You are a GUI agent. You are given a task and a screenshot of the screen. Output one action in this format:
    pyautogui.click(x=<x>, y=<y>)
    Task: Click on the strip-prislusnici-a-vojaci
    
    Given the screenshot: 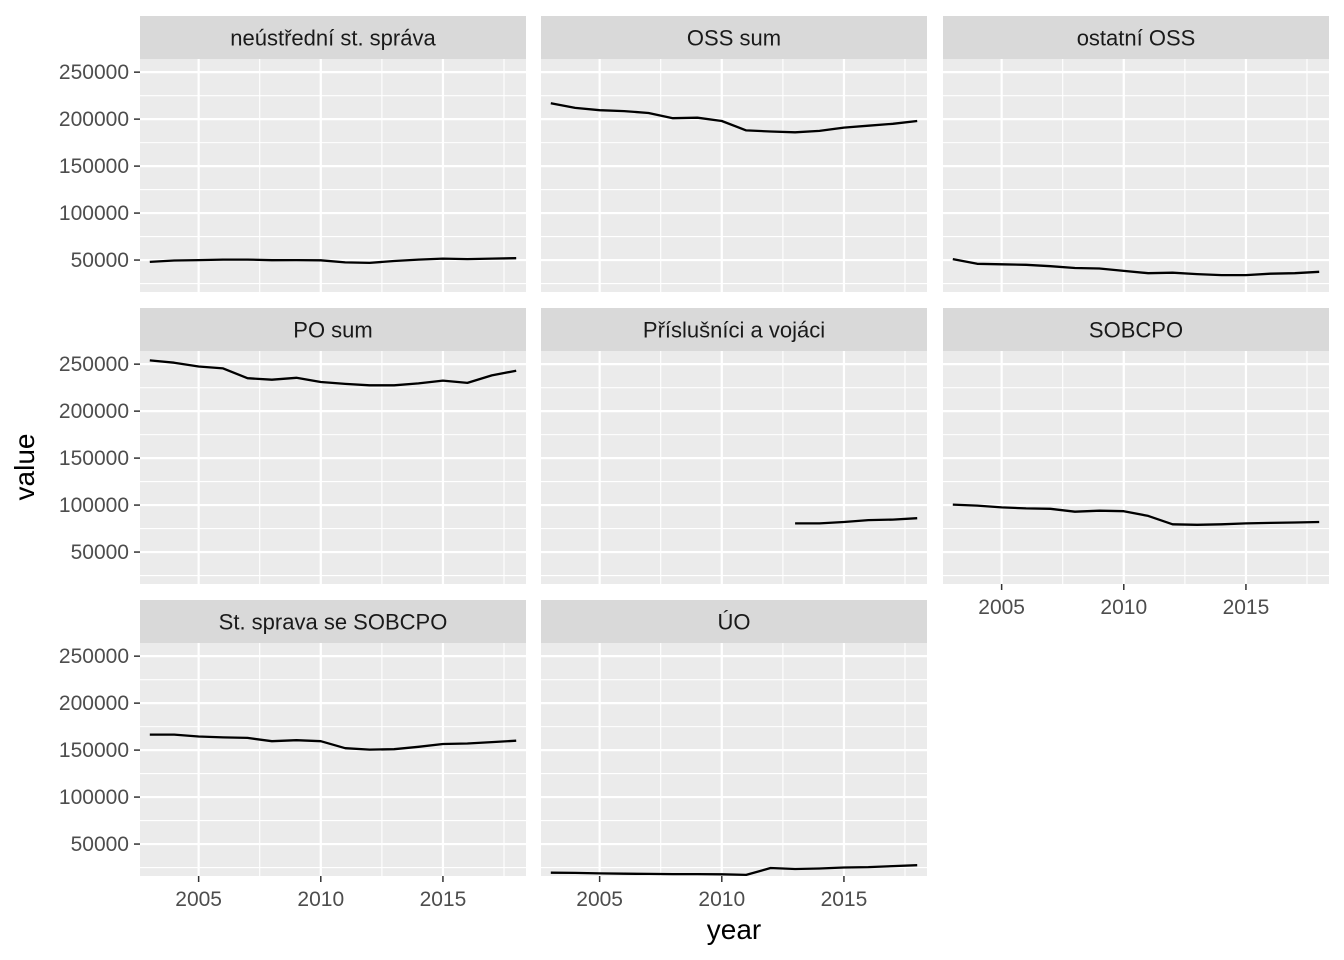 What is the action you would take?
    pyautogui.click(x=734, y=329)
    